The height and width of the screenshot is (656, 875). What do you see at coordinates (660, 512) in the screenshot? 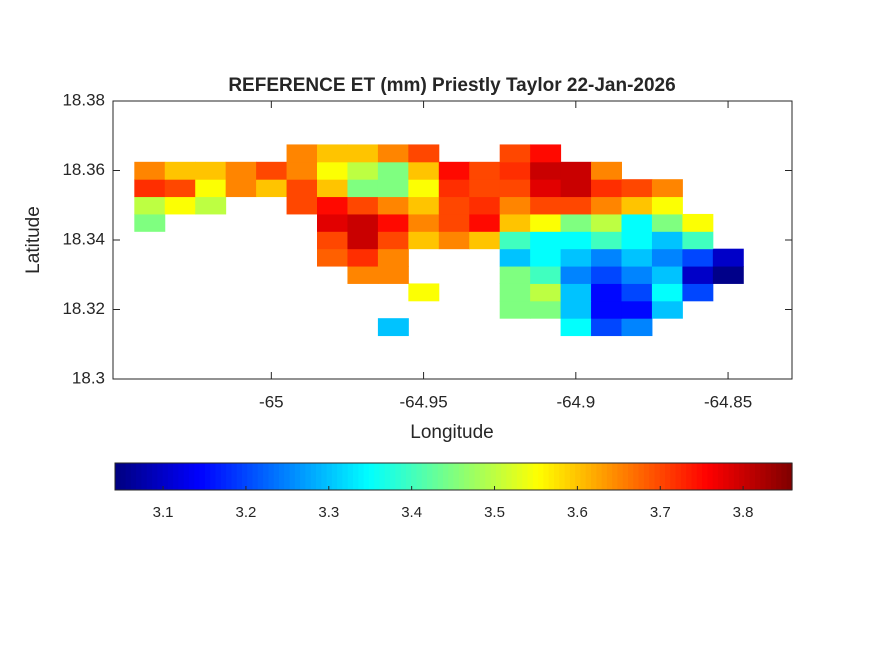
I see `colorbar-tick-label: 3.7` at bounding box center [660, 512].